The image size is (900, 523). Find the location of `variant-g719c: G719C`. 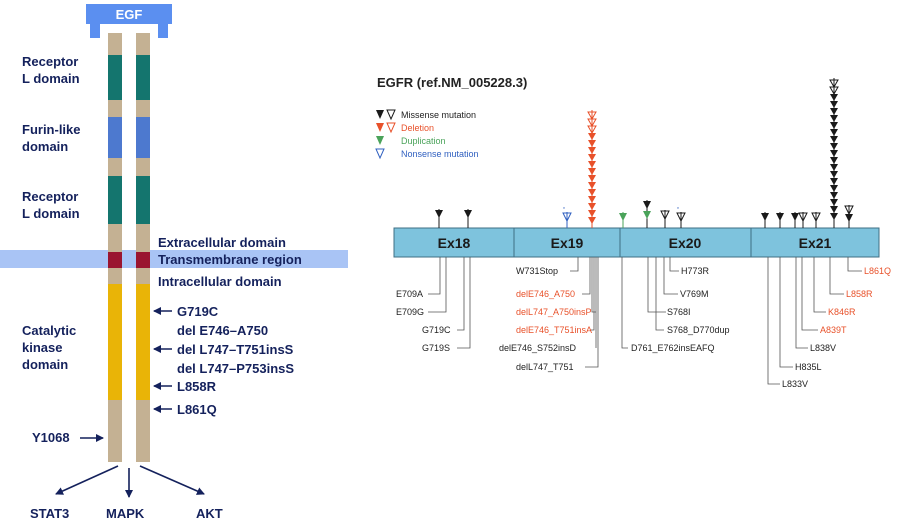

variant-g719c: G719C is located at coordinates (436, 330).